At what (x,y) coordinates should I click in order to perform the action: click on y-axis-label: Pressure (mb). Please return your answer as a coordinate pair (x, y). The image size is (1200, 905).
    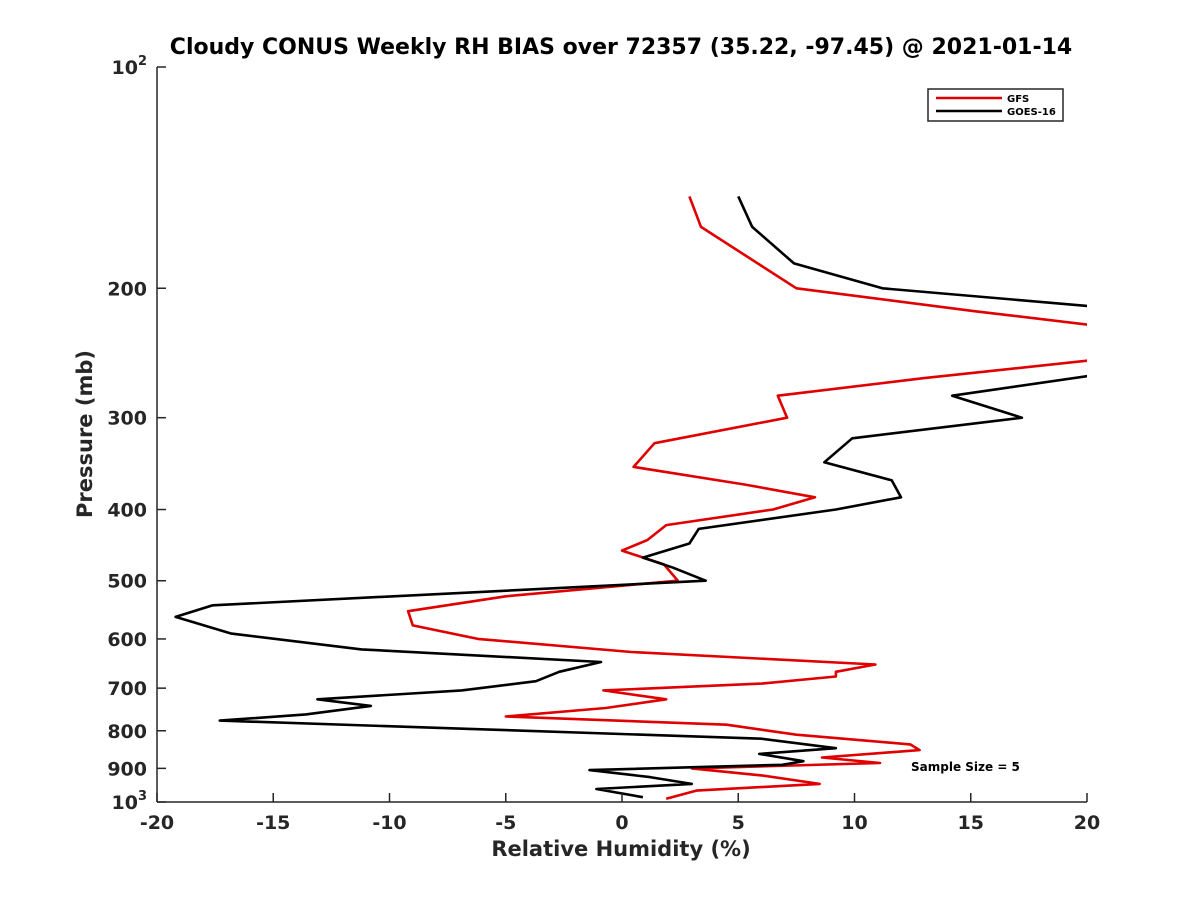
    Looking at the image, I should click on (85, 434).